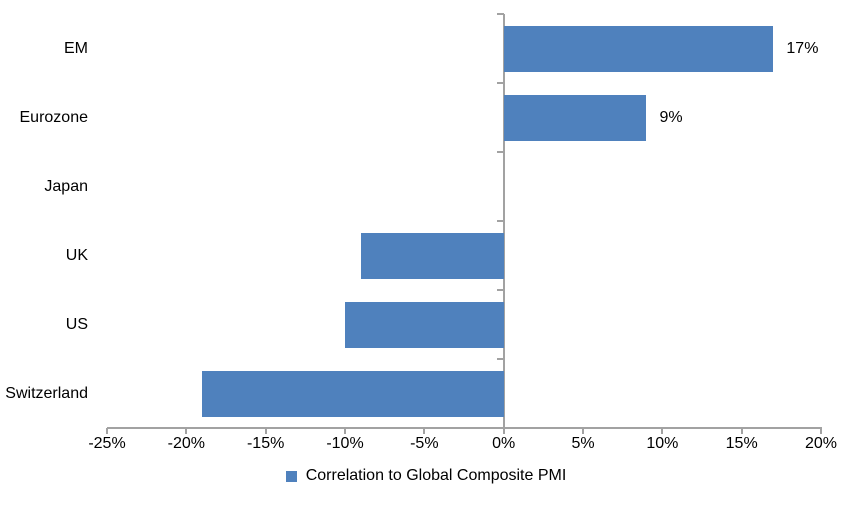 This screenshot has width=852, height=513. Describe the element at coordinates (186, 443) in the screenshot. I see `value-axis-tick-label: -20%` at that location.